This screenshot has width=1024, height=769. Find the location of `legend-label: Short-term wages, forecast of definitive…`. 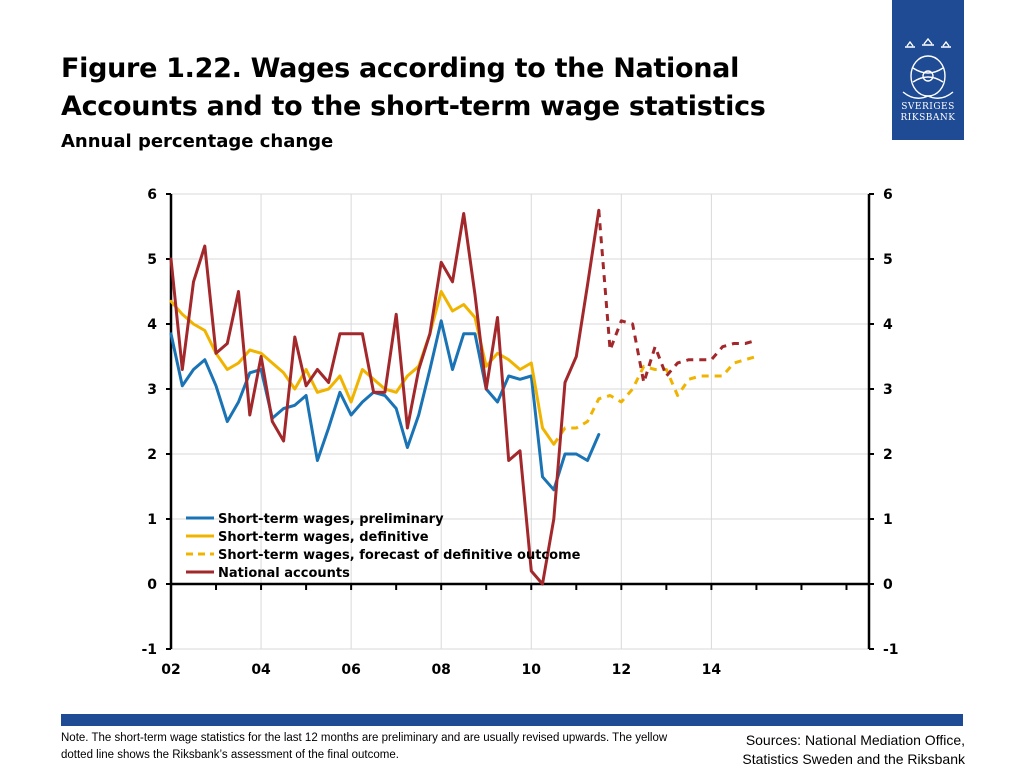

legend-label: Short-term wages, forecast of definitive… is located at coordinates (399, 555).